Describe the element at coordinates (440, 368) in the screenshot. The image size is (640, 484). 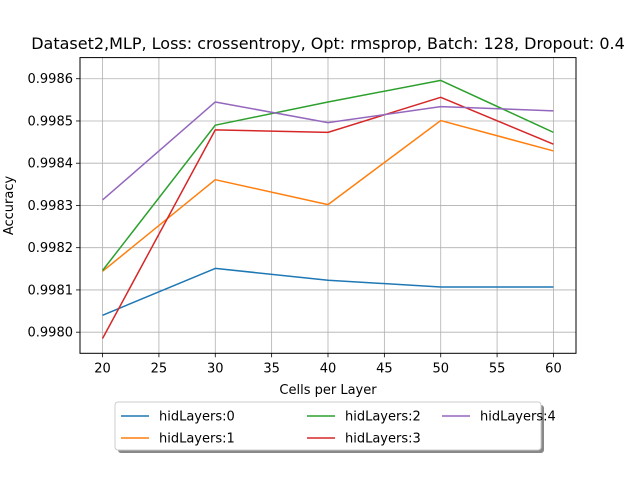
I see `x-tick-label: 50` at that location.